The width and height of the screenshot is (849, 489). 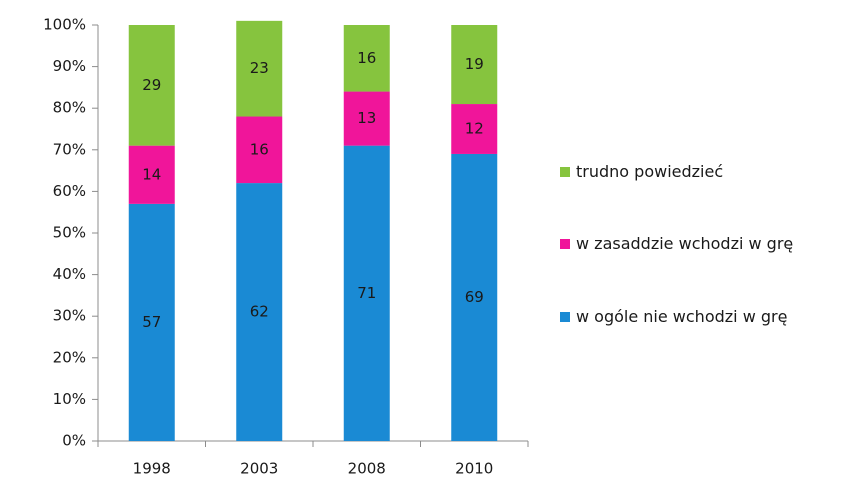 I want to click on legend-label: w ogóle nie wchodzi w grę, so click(x=682, y=316).